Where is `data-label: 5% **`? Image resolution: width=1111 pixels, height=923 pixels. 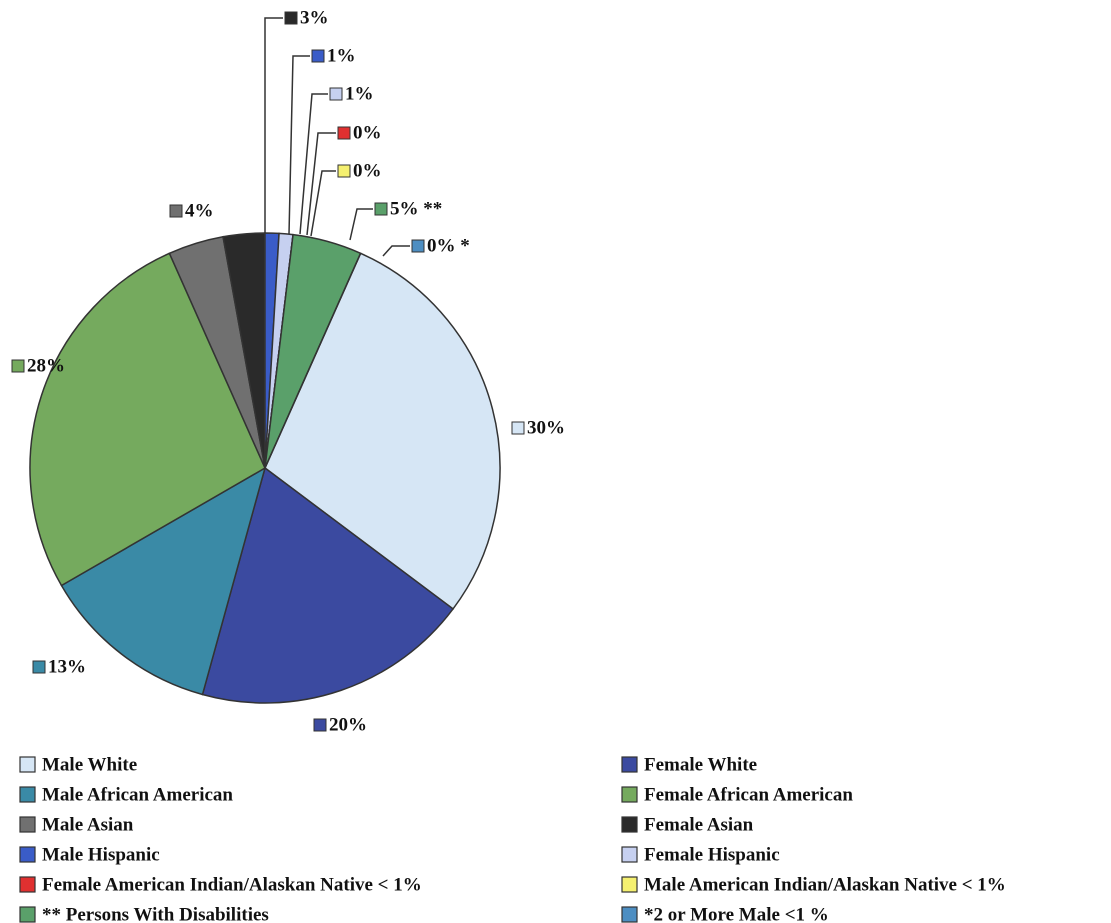
data-label: 5% ** is located at coordinates (416, 208).